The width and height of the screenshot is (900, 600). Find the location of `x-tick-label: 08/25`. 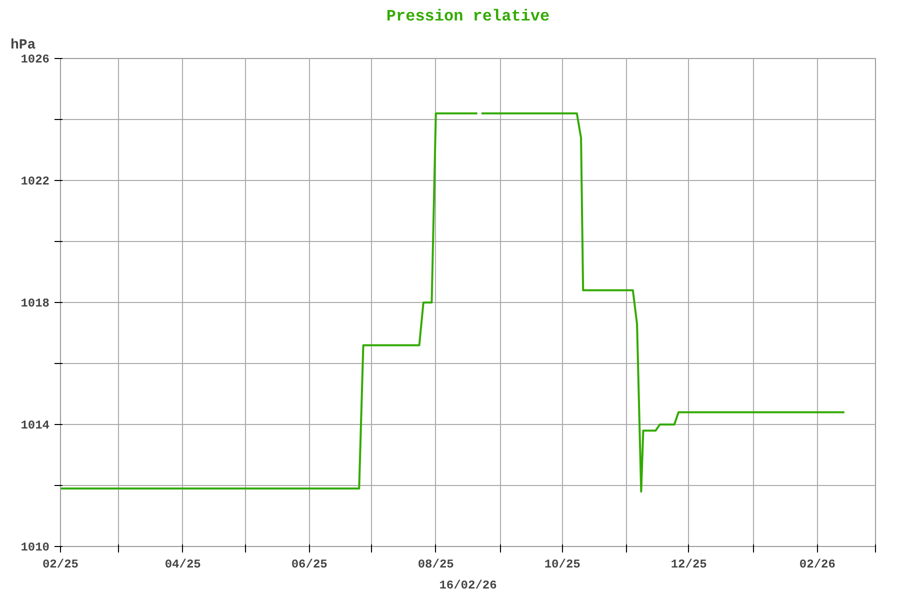

x-tick-label: 08/25 is located at coordinates (436, 565).